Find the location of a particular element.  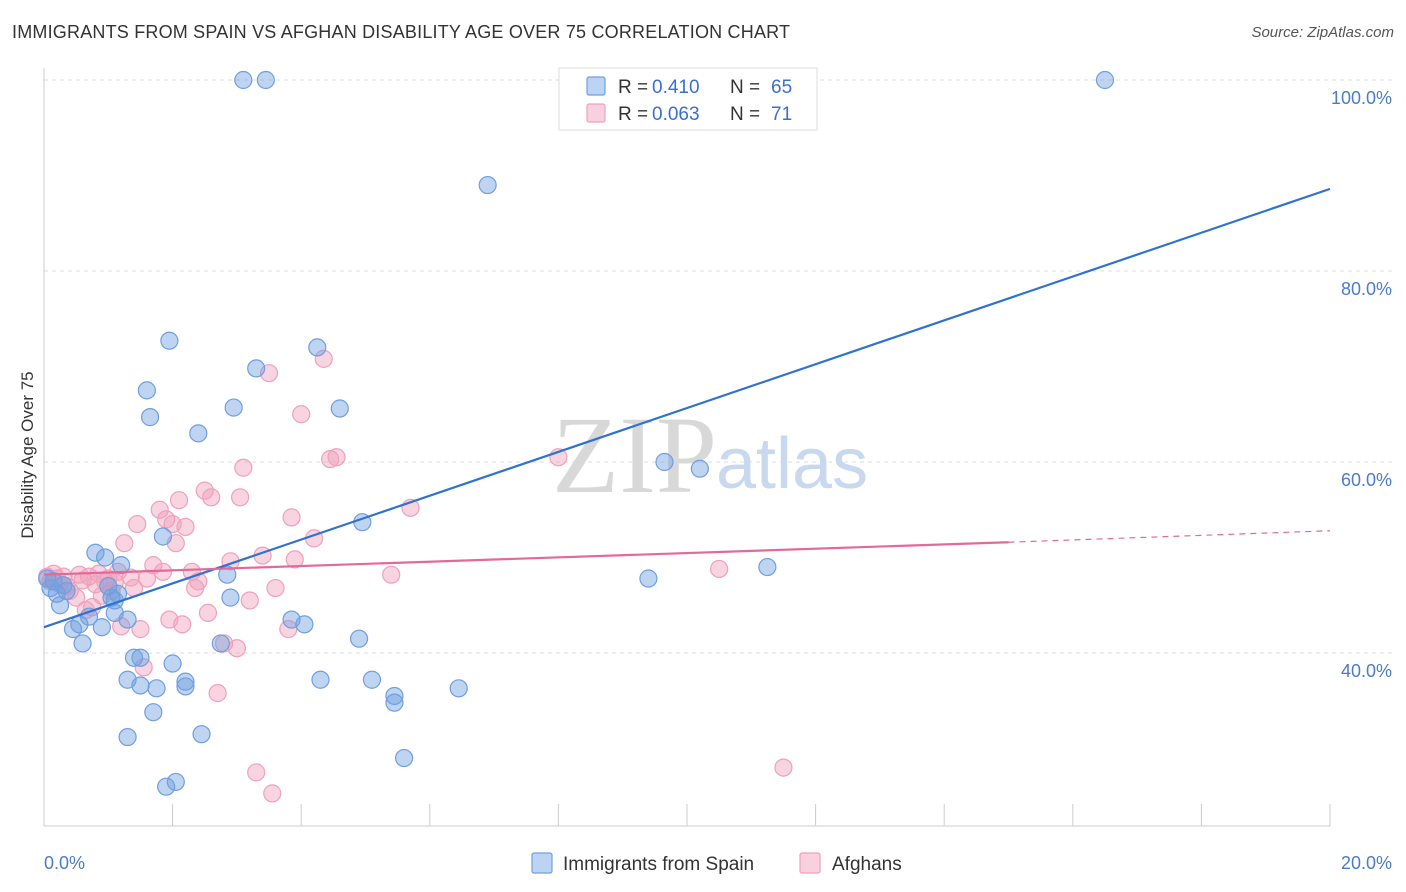

bottom-legend-label-afghans: Afghans is located at coordinates (867, 864).